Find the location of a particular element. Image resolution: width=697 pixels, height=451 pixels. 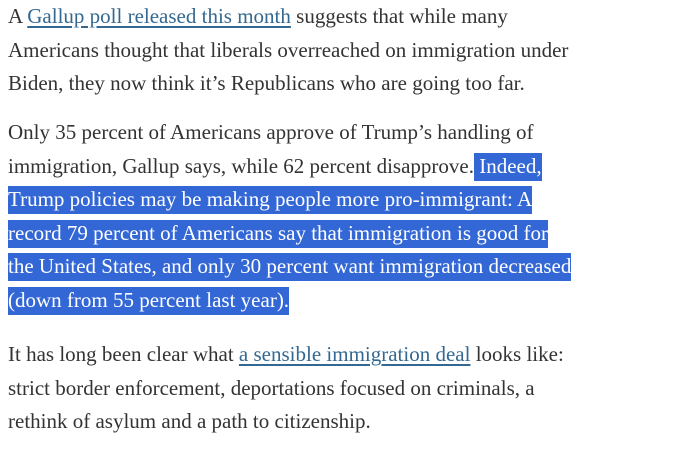

gallup-poll-link: Gallup poll released this month is located at coordinates (159, 16).